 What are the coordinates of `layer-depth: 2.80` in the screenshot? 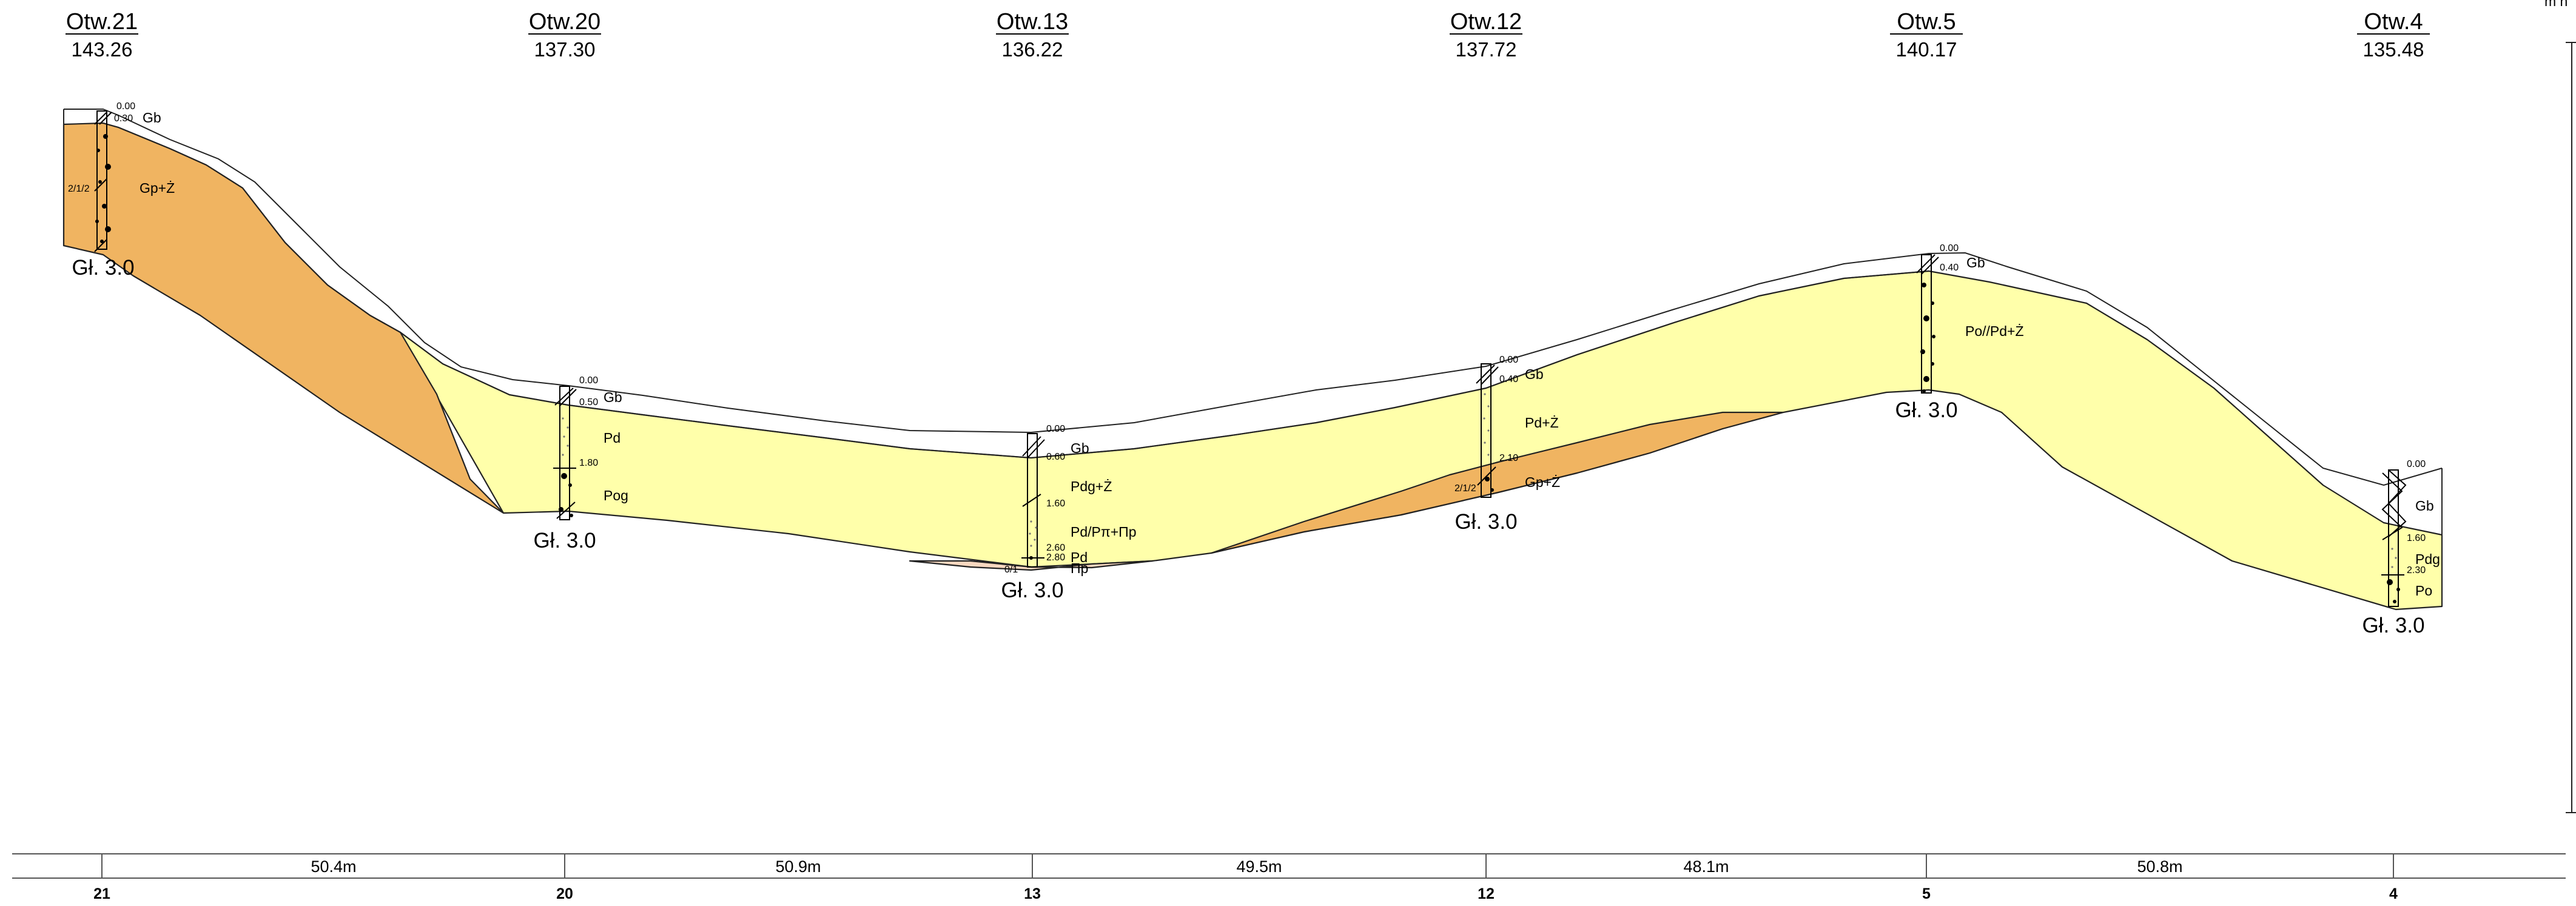 It's located at (1055, 557).